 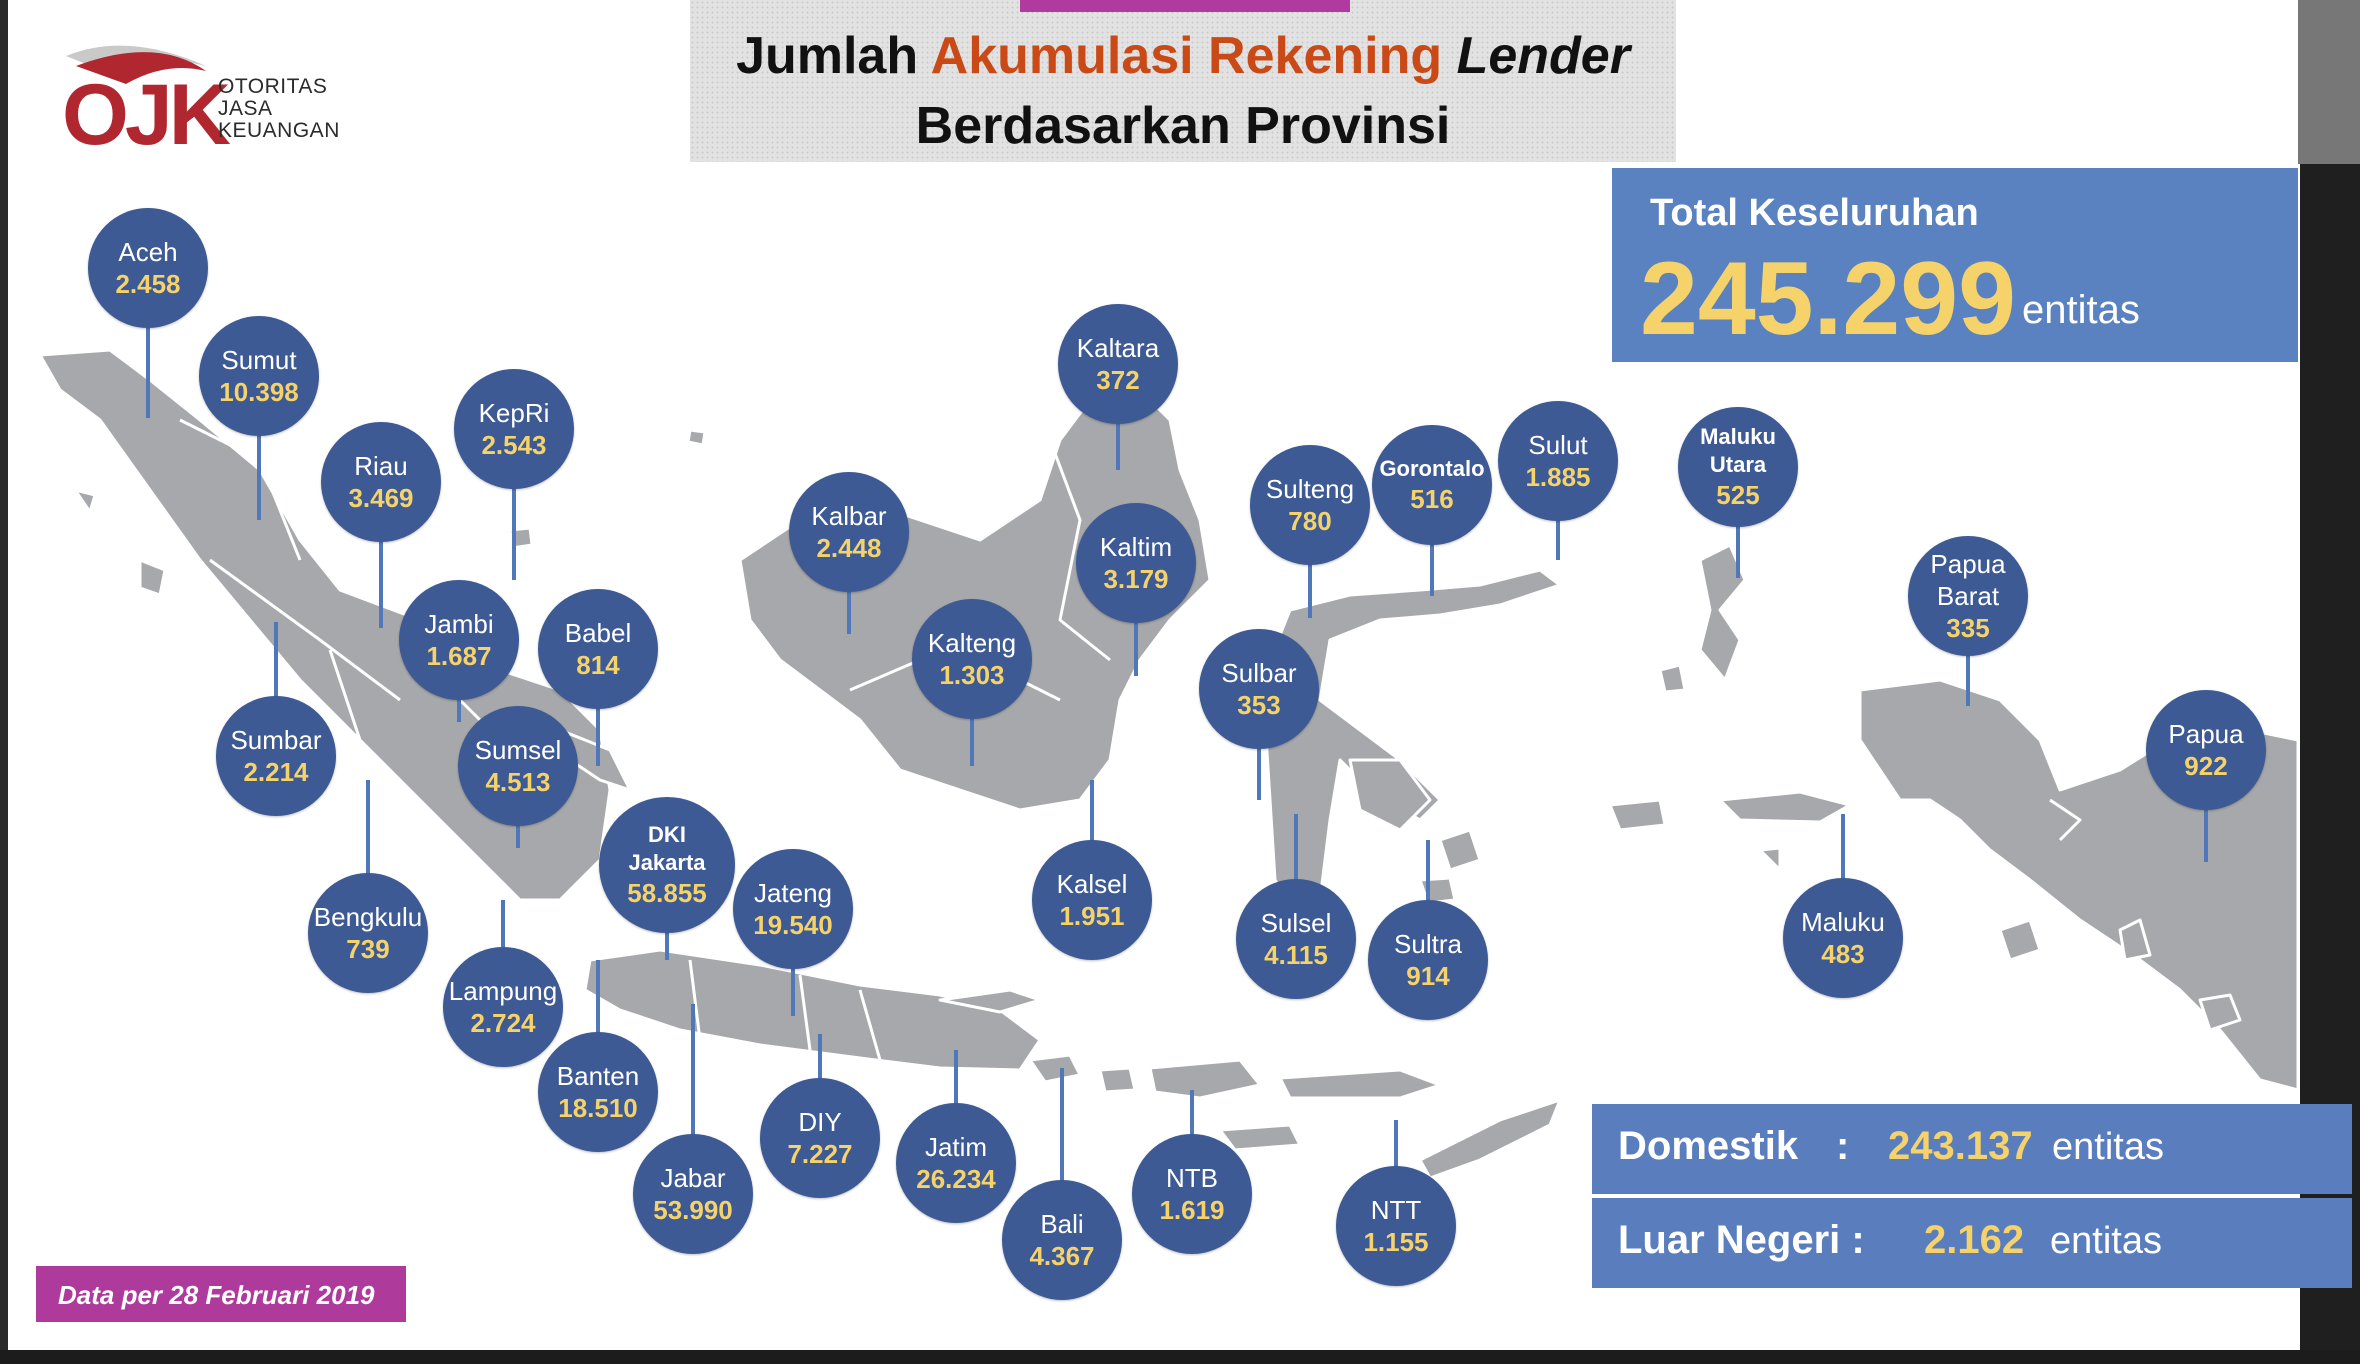 I want to click on province-bubble-sulsel: Sulsel 4.115, so click(x=1296, y=939).